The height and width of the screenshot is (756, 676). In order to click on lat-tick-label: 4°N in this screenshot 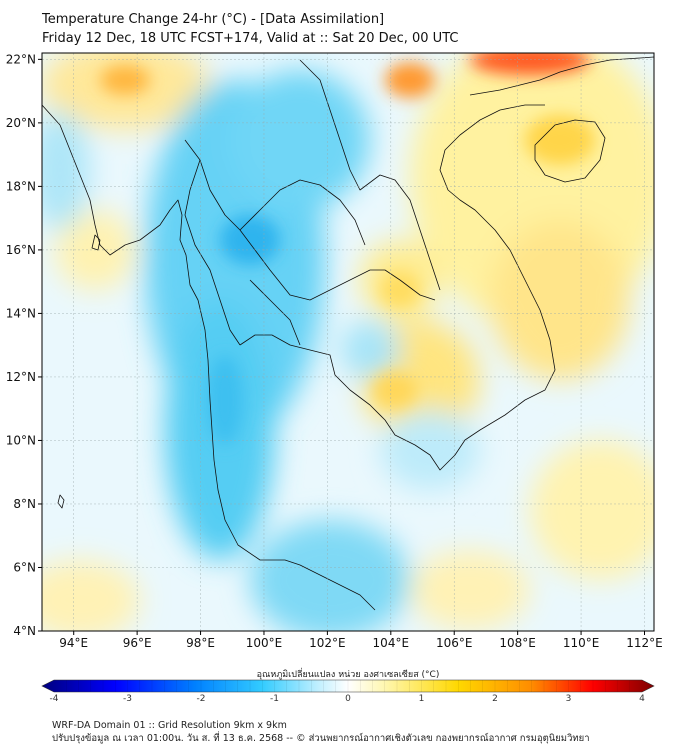, I will do `click(24, 631)`.